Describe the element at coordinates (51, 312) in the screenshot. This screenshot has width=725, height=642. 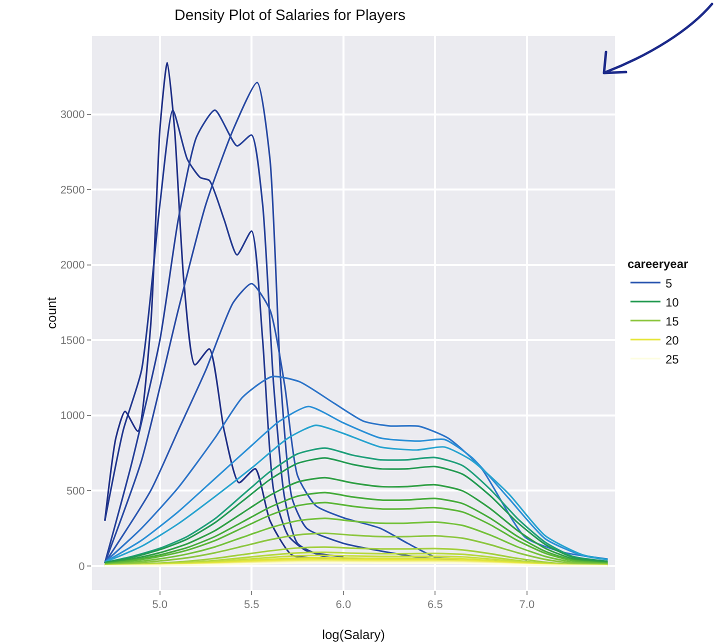
I see `y-axis-title: count` at that location.